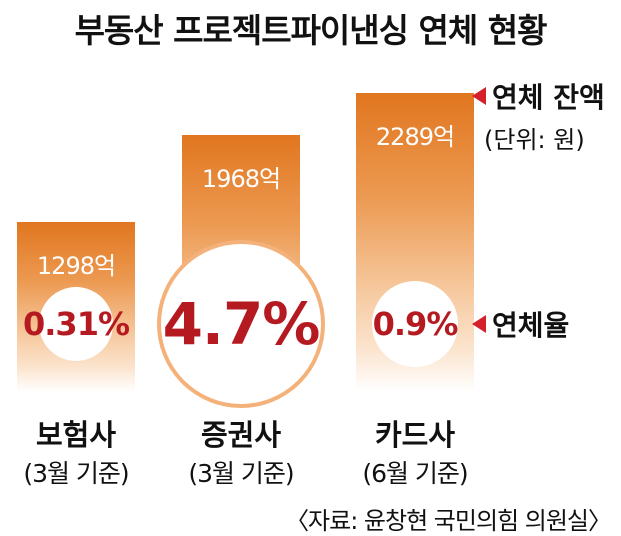 This screenshot has width=621, height=536. I want to click on rate-circle: 0.9%, so click(415, 324).